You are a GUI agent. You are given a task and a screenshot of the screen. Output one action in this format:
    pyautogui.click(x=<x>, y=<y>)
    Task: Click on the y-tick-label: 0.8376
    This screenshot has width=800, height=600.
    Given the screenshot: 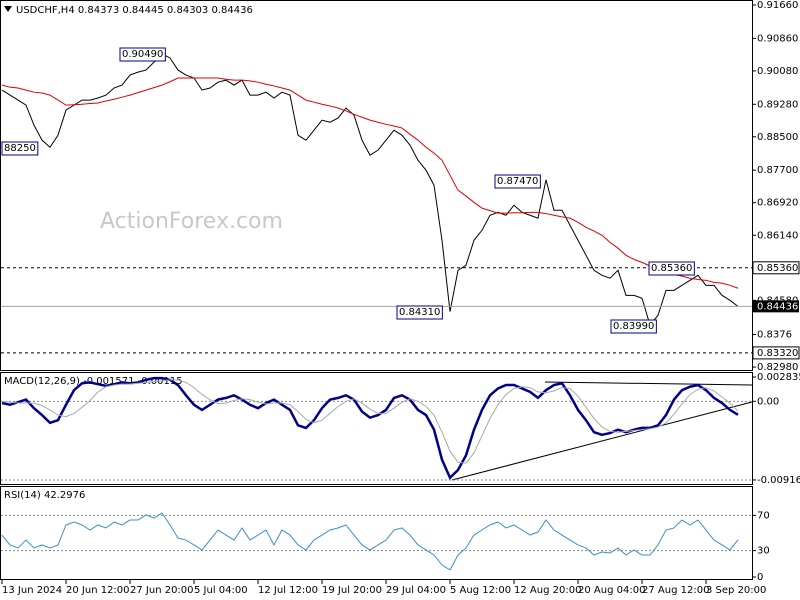 What is the action you would take?
    pyautogui.click(x=774, y=335)
    